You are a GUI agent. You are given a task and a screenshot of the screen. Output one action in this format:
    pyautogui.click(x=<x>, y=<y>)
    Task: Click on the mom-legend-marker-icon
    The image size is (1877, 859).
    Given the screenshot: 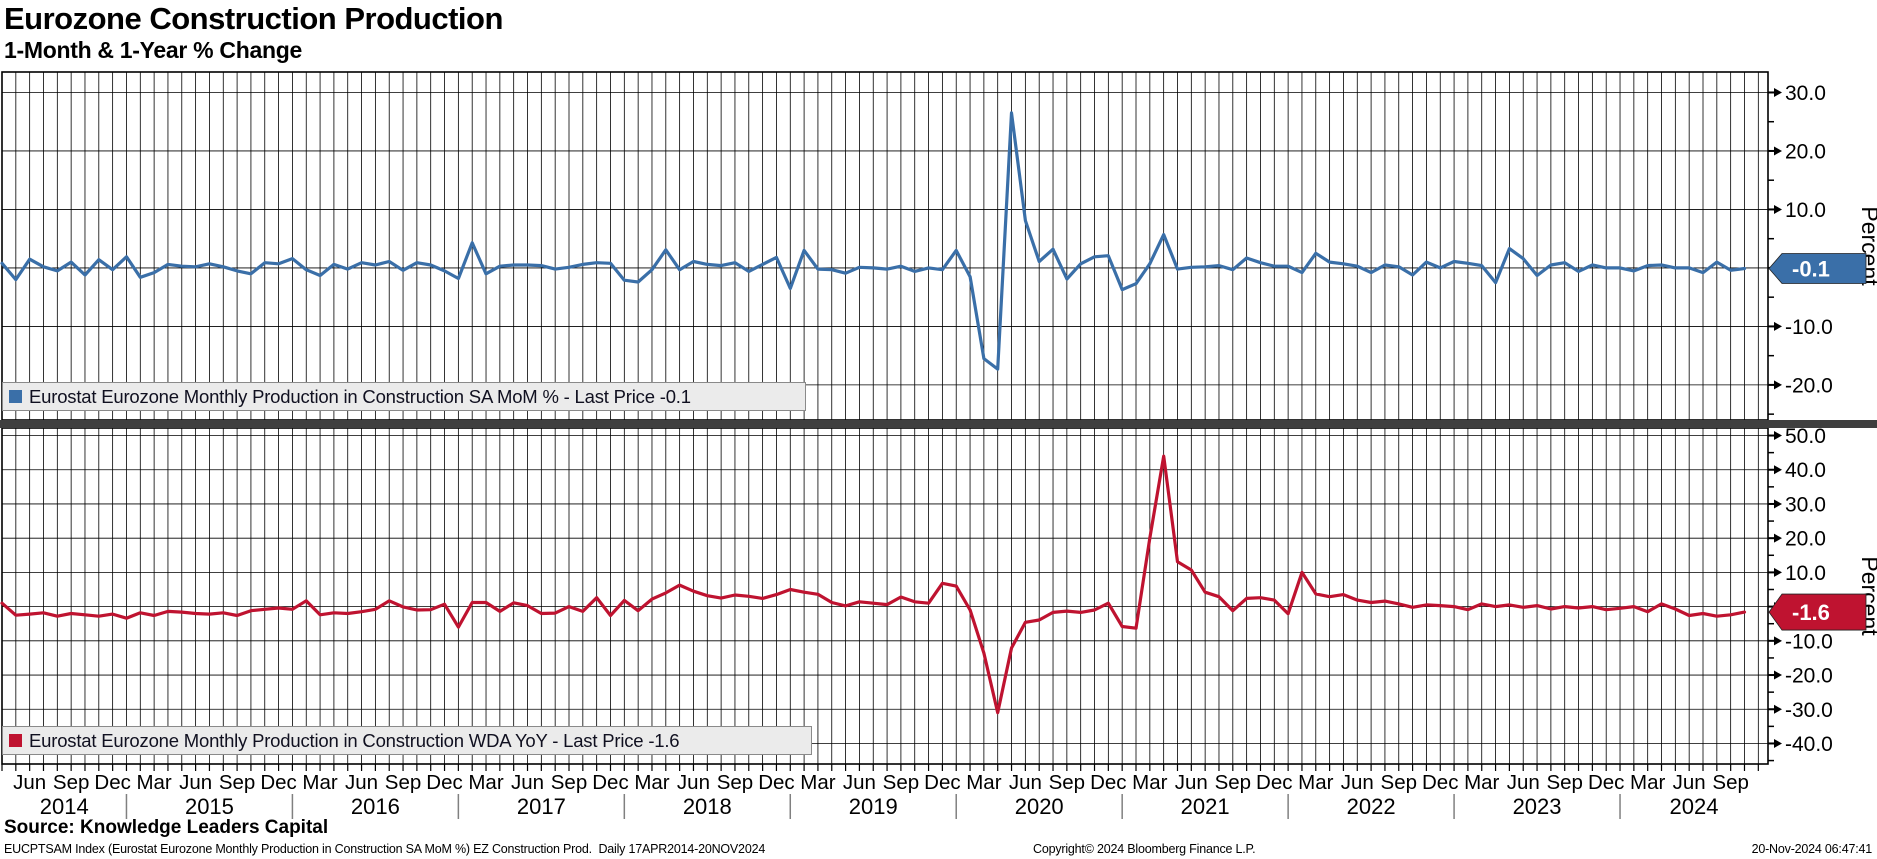 What is the action you would take?
    pyautogui.click(x=15, y=396)
    